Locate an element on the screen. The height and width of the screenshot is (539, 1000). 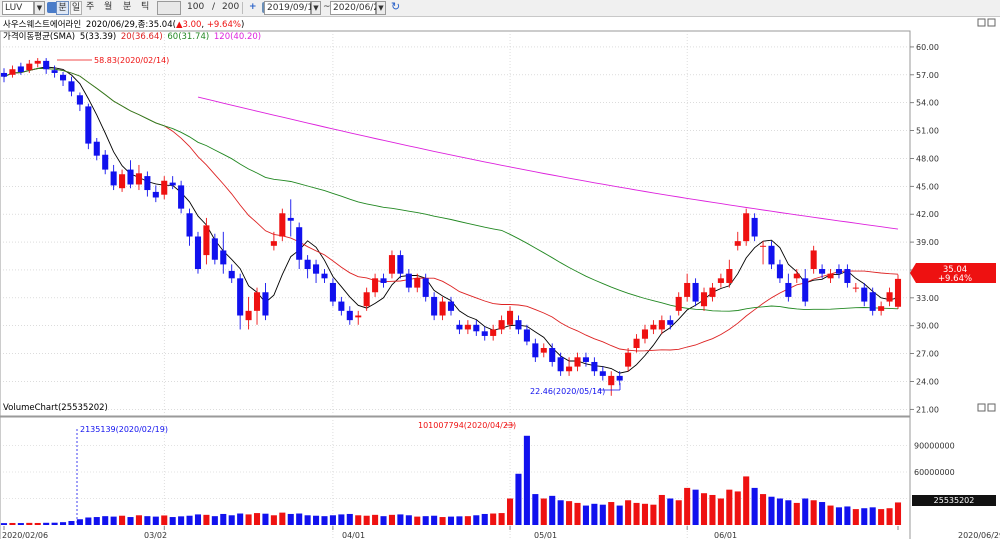
tab-week: 주 is located at coordinates (90, 7).